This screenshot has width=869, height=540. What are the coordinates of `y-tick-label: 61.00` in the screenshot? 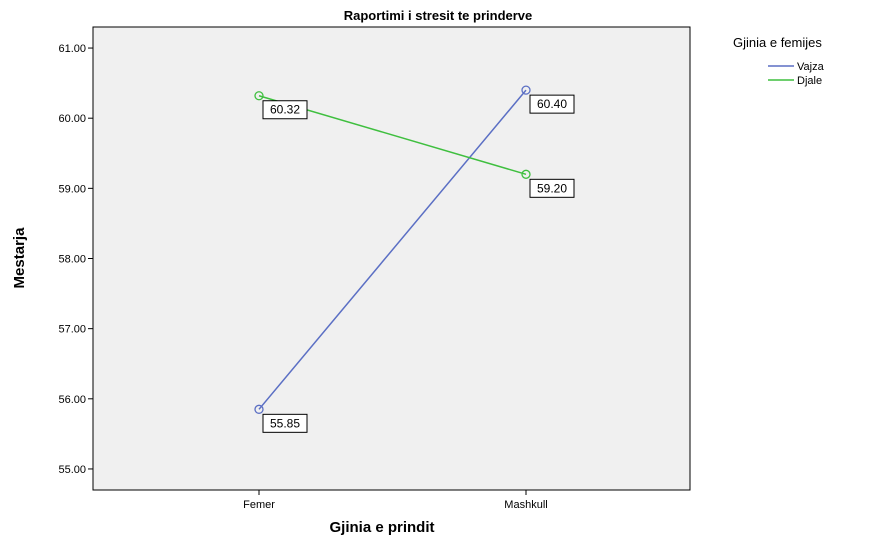 It's located at (72, 49).